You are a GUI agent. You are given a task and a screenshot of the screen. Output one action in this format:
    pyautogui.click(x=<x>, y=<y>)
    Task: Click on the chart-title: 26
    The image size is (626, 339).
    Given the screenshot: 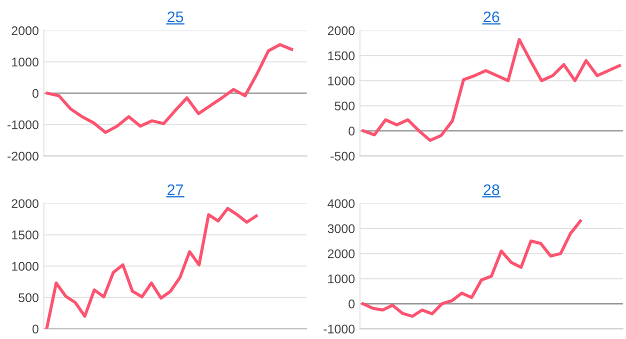 What is the action you would take?
    pyautogui.click(x=492, y=17)
    